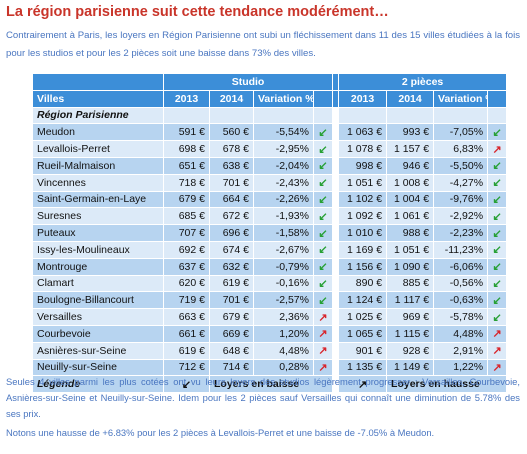 The image size is (527, 454). Describe the element at coordinates (186, 333) in the screenshot. I see `studio-2013-cell: 661 €` at that location.